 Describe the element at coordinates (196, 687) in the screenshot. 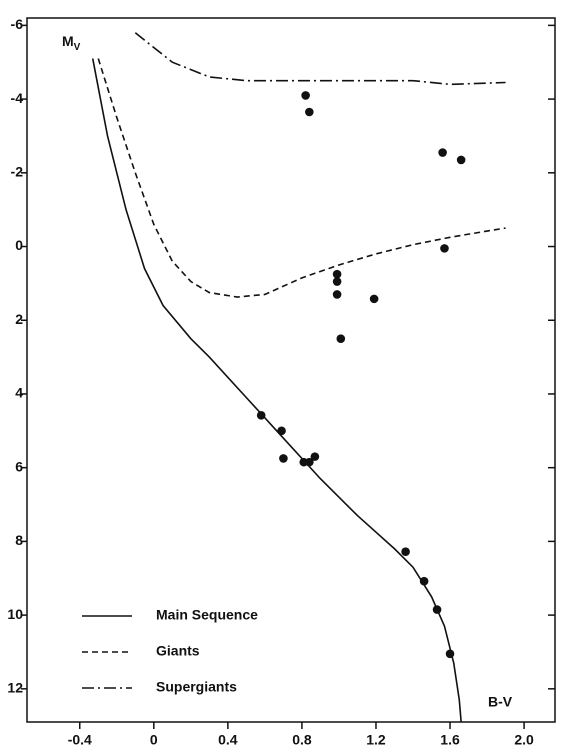

I see `legend-label: Supergiants` at that location.